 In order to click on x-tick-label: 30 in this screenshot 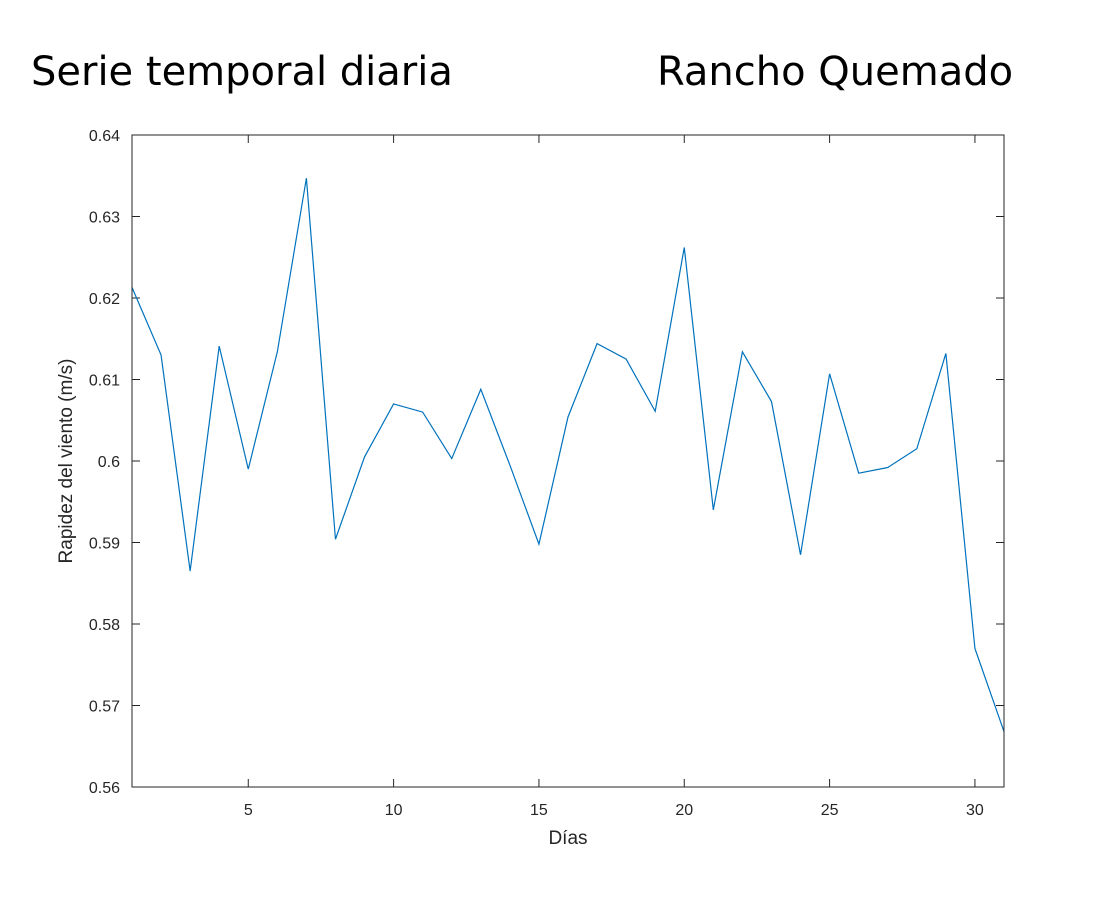, I will do `click(975, 810)`.